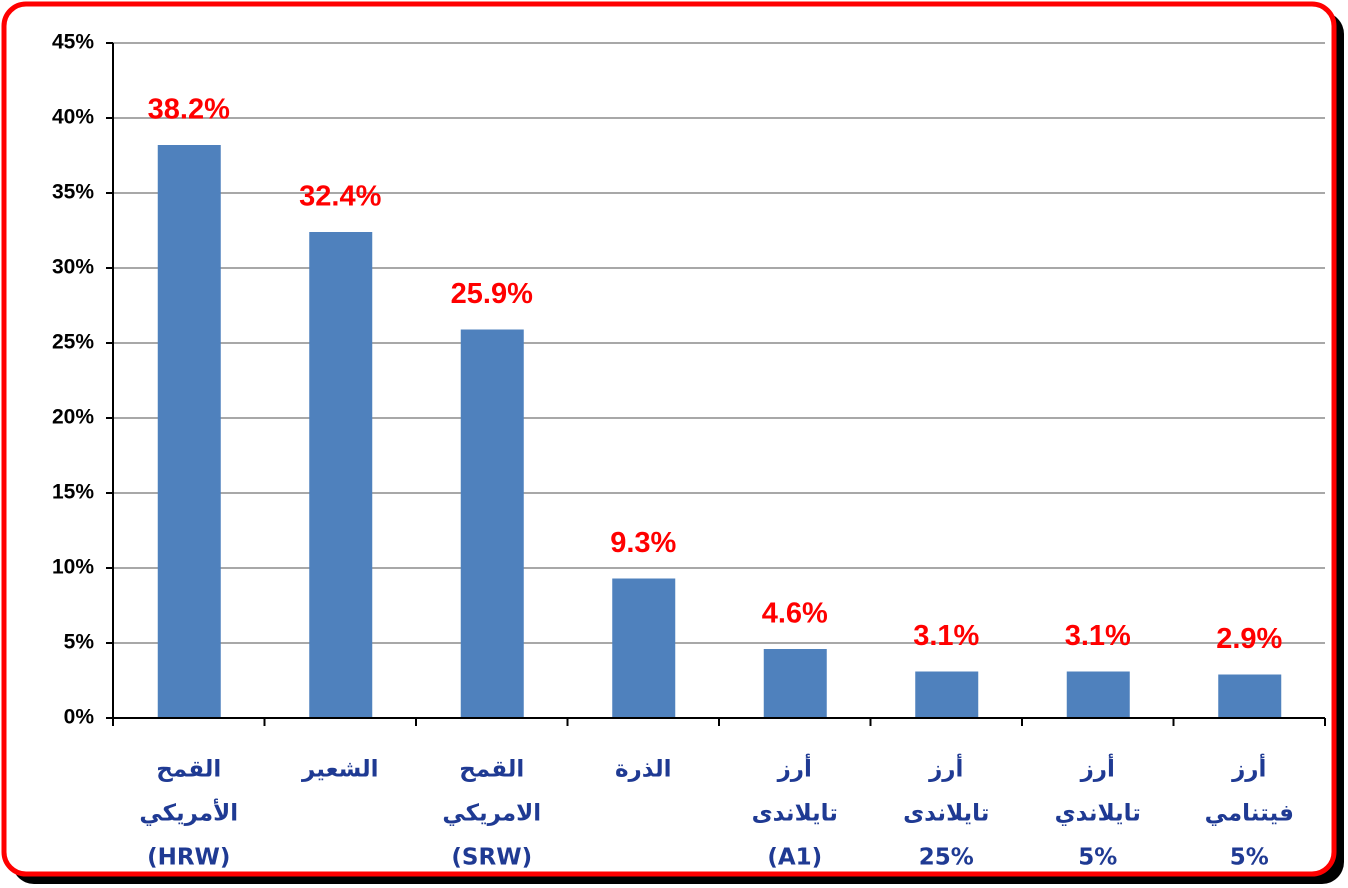  Describe the element at coordinates (73, 267) in the screenshot. I see `y-tick-label: 30%` at that location.